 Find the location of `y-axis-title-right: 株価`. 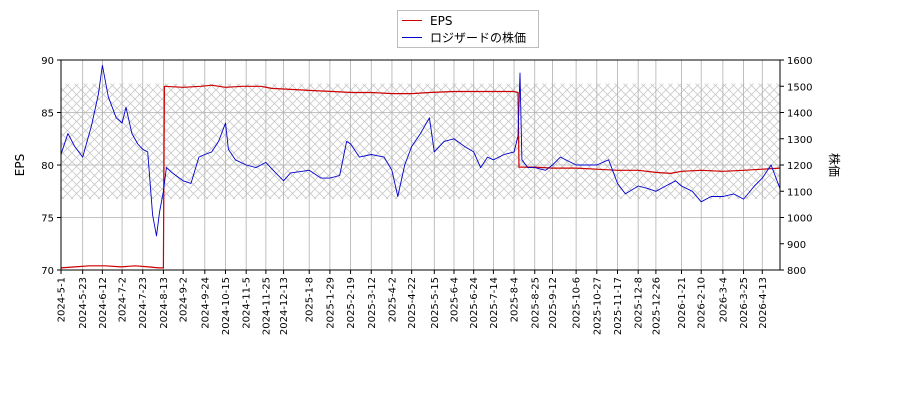

y-axis-title-right: 株価 is located at coordinates (834, 165).